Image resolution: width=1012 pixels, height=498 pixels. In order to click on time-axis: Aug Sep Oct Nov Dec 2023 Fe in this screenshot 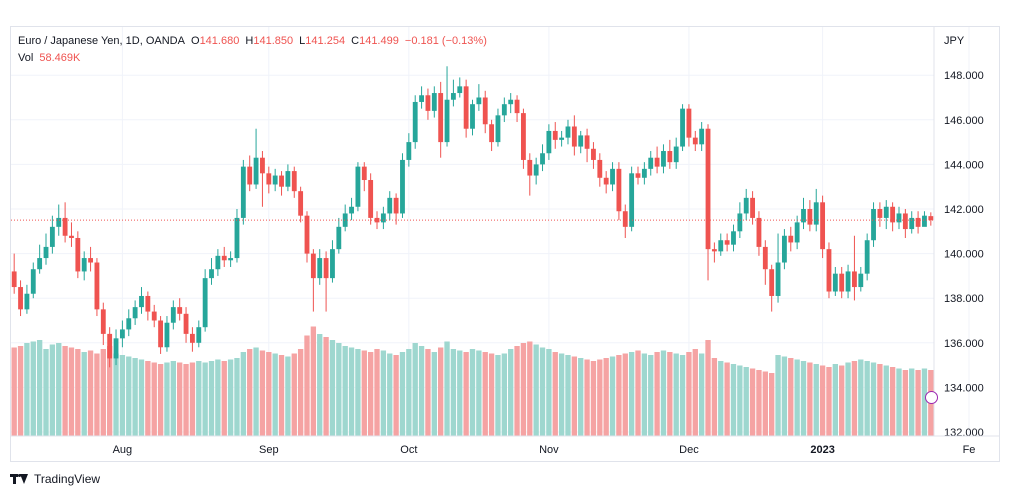, I will do `click(505, 445)`.